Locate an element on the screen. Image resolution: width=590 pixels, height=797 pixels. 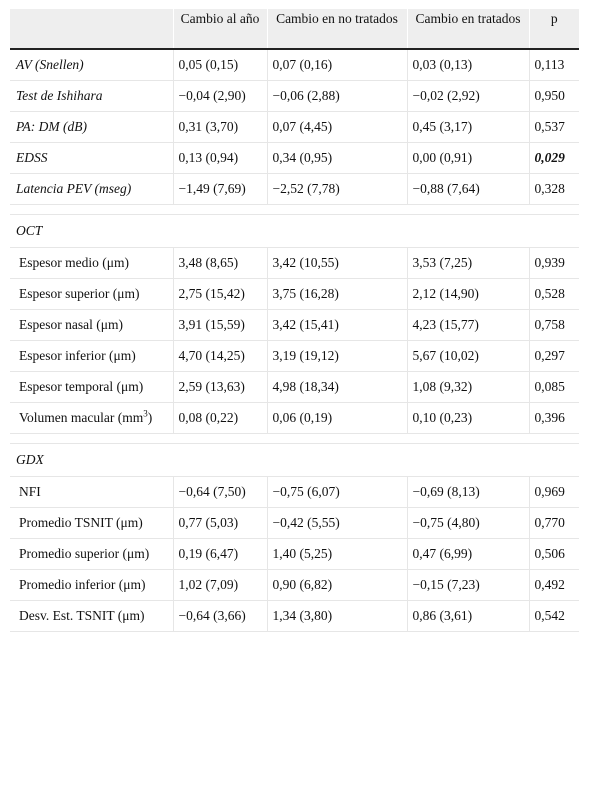
row-label-superscript: 3 is located at coordinates (145, 413).